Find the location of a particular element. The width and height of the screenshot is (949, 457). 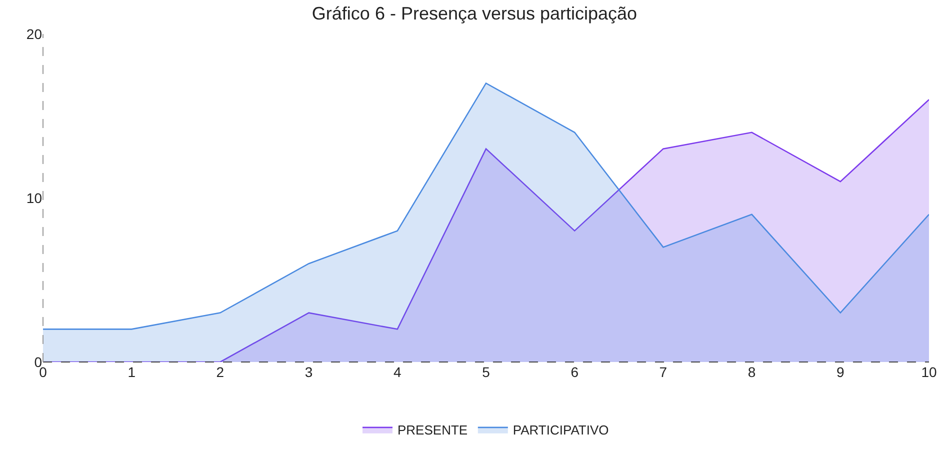

x-tick-label: 6 is located at coordinates (574, 372).